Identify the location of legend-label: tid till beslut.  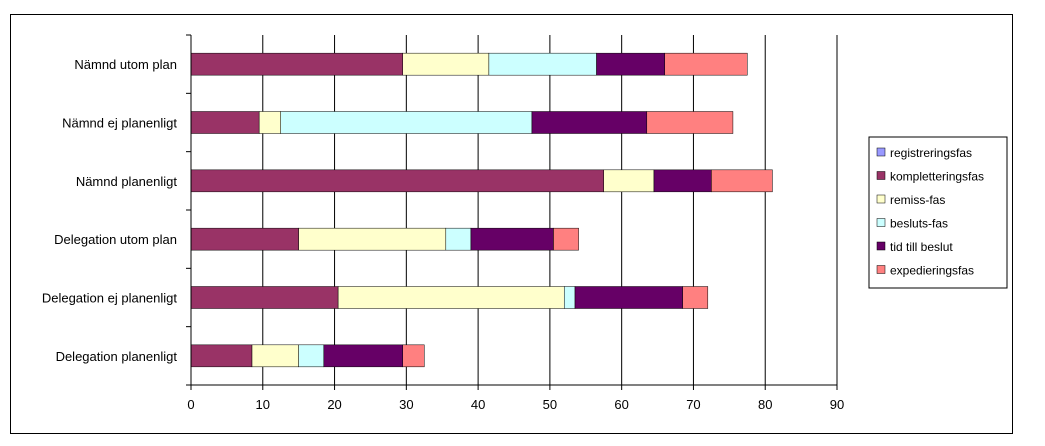
(921, 247).